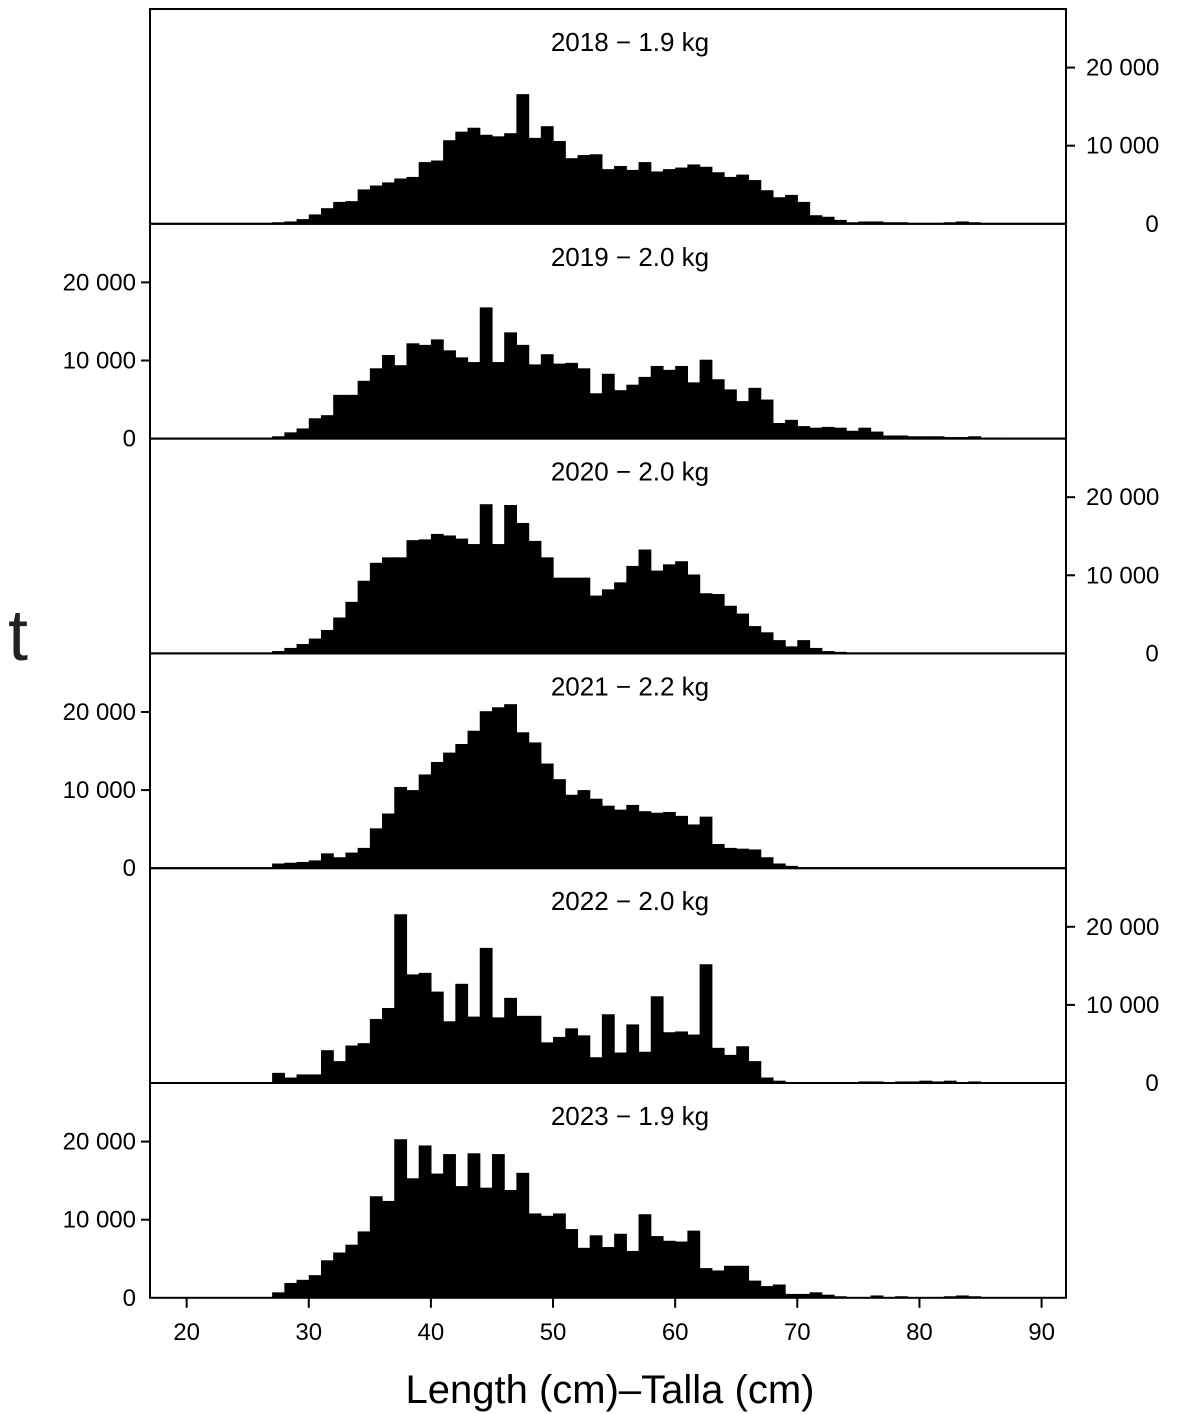  I want to click on x-tick-label: 50, so click(553, 1332).